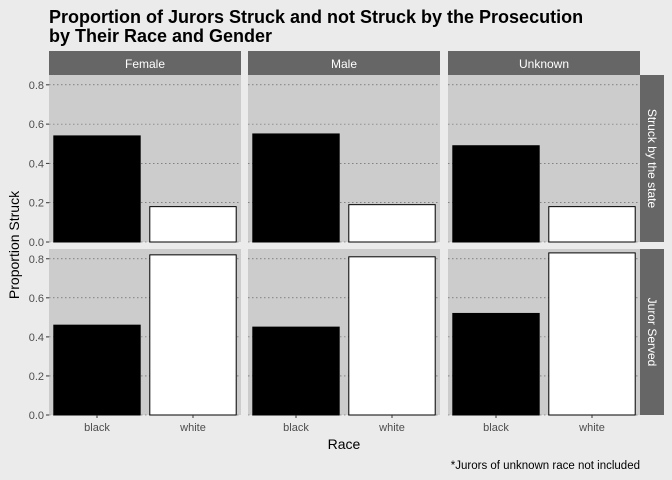  I want to click on bar-struck-by-the-state-unknown-white, so click(592, 224).